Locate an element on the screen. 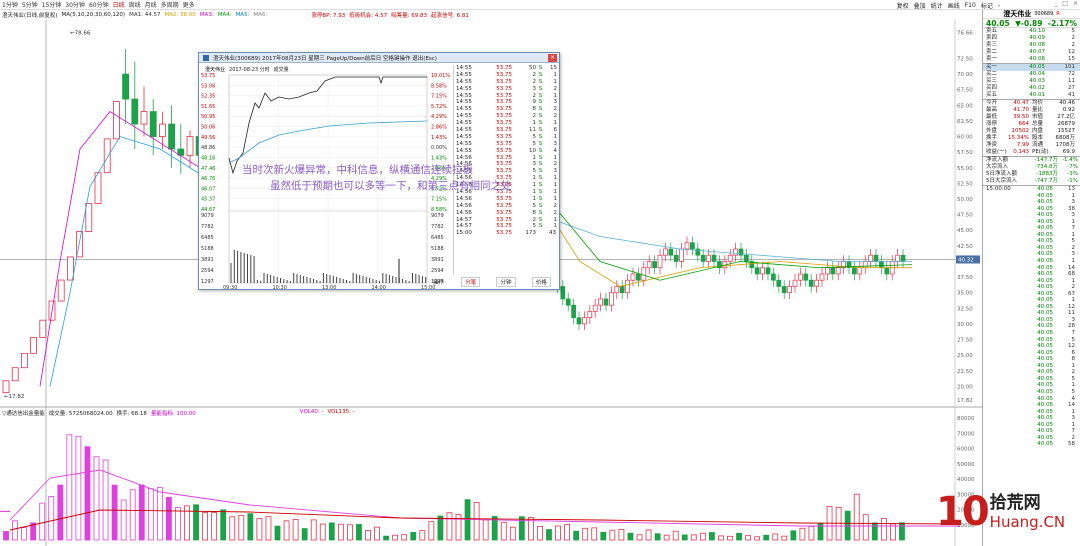 The height and width of the screenshot is (546, 1080). window-control-icon: × is located at coordinates (1075, 3).